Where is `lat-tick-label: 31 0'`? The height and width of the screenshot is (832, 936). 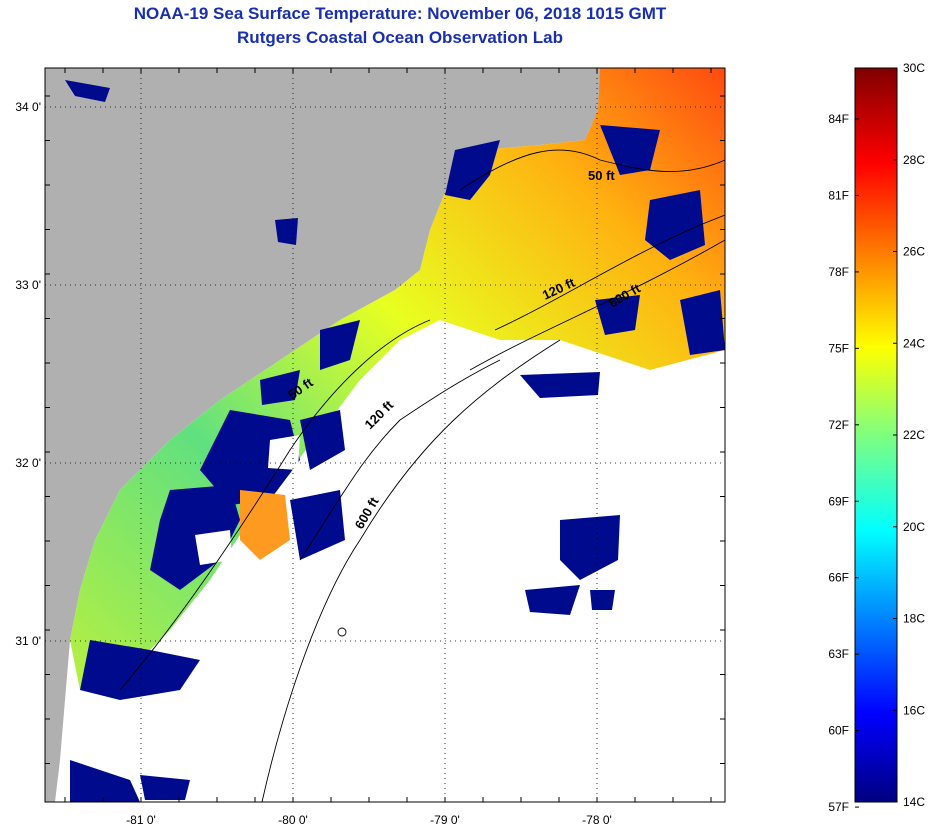
lat-tick-label: 31 0' is located at coordinates (28, 641).